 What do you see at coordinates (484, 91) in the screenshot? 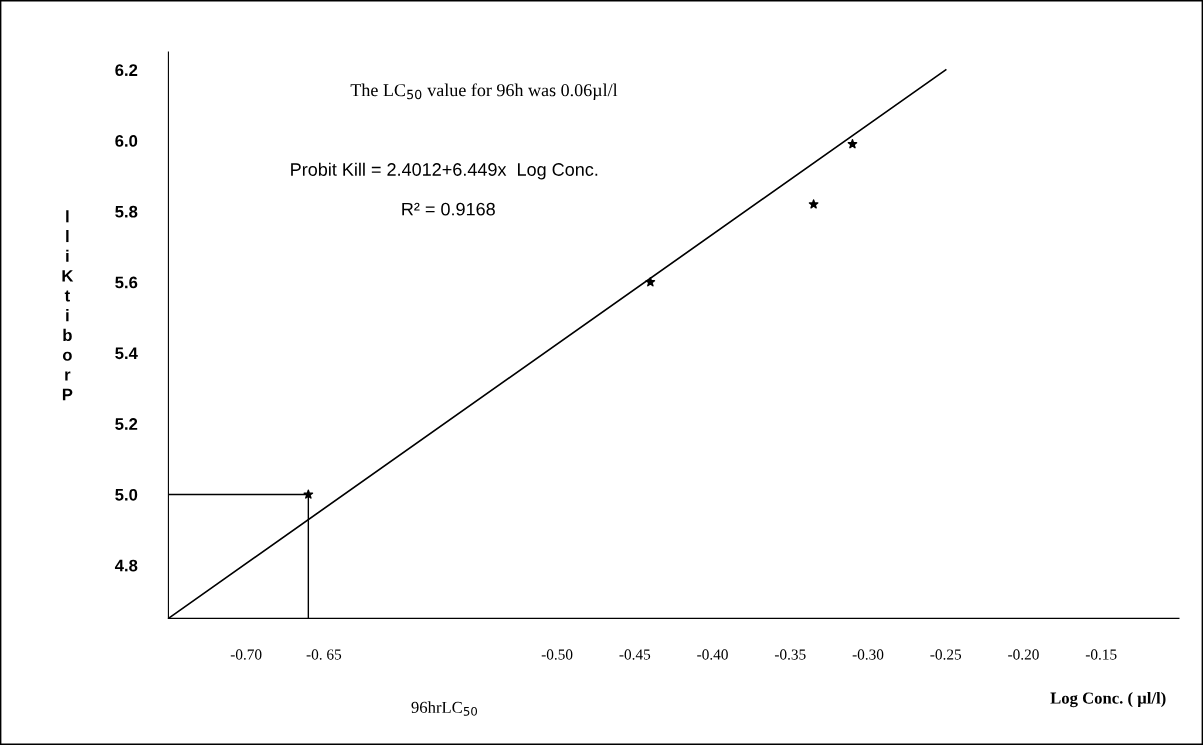
I see `annotation: The LC$_{50}$ value for 96h was 0.06µl/l` at bounding box center [484, 91].